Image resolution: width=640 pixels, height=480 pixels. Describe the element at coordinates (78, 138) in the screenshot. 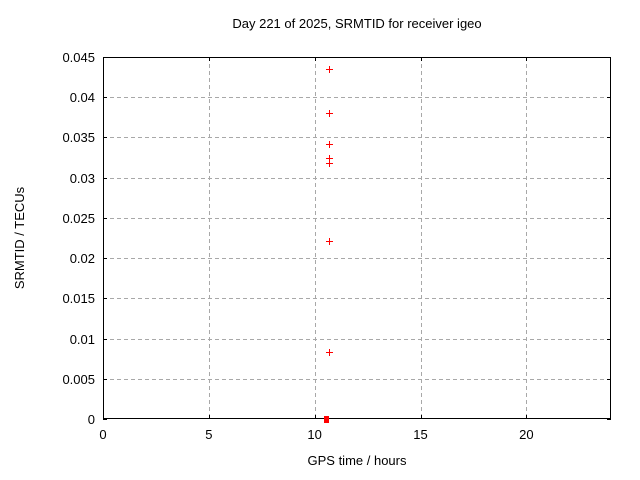

I see `y-tick-label: 0.035` at that location.